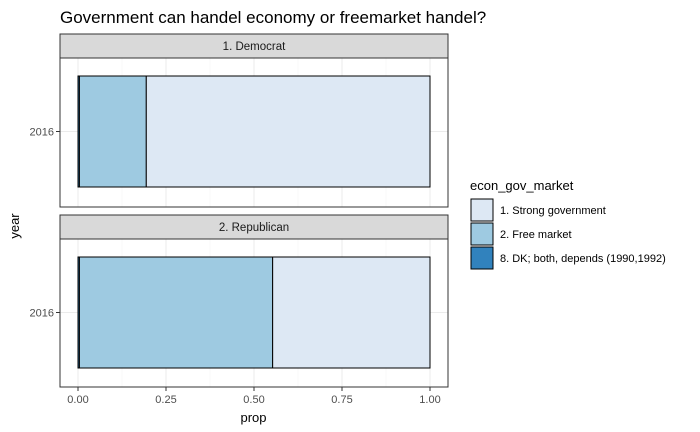 This screenshot has height=432, width=700. I want to click on legend-label: 1. Strong government, so click(553, 211).